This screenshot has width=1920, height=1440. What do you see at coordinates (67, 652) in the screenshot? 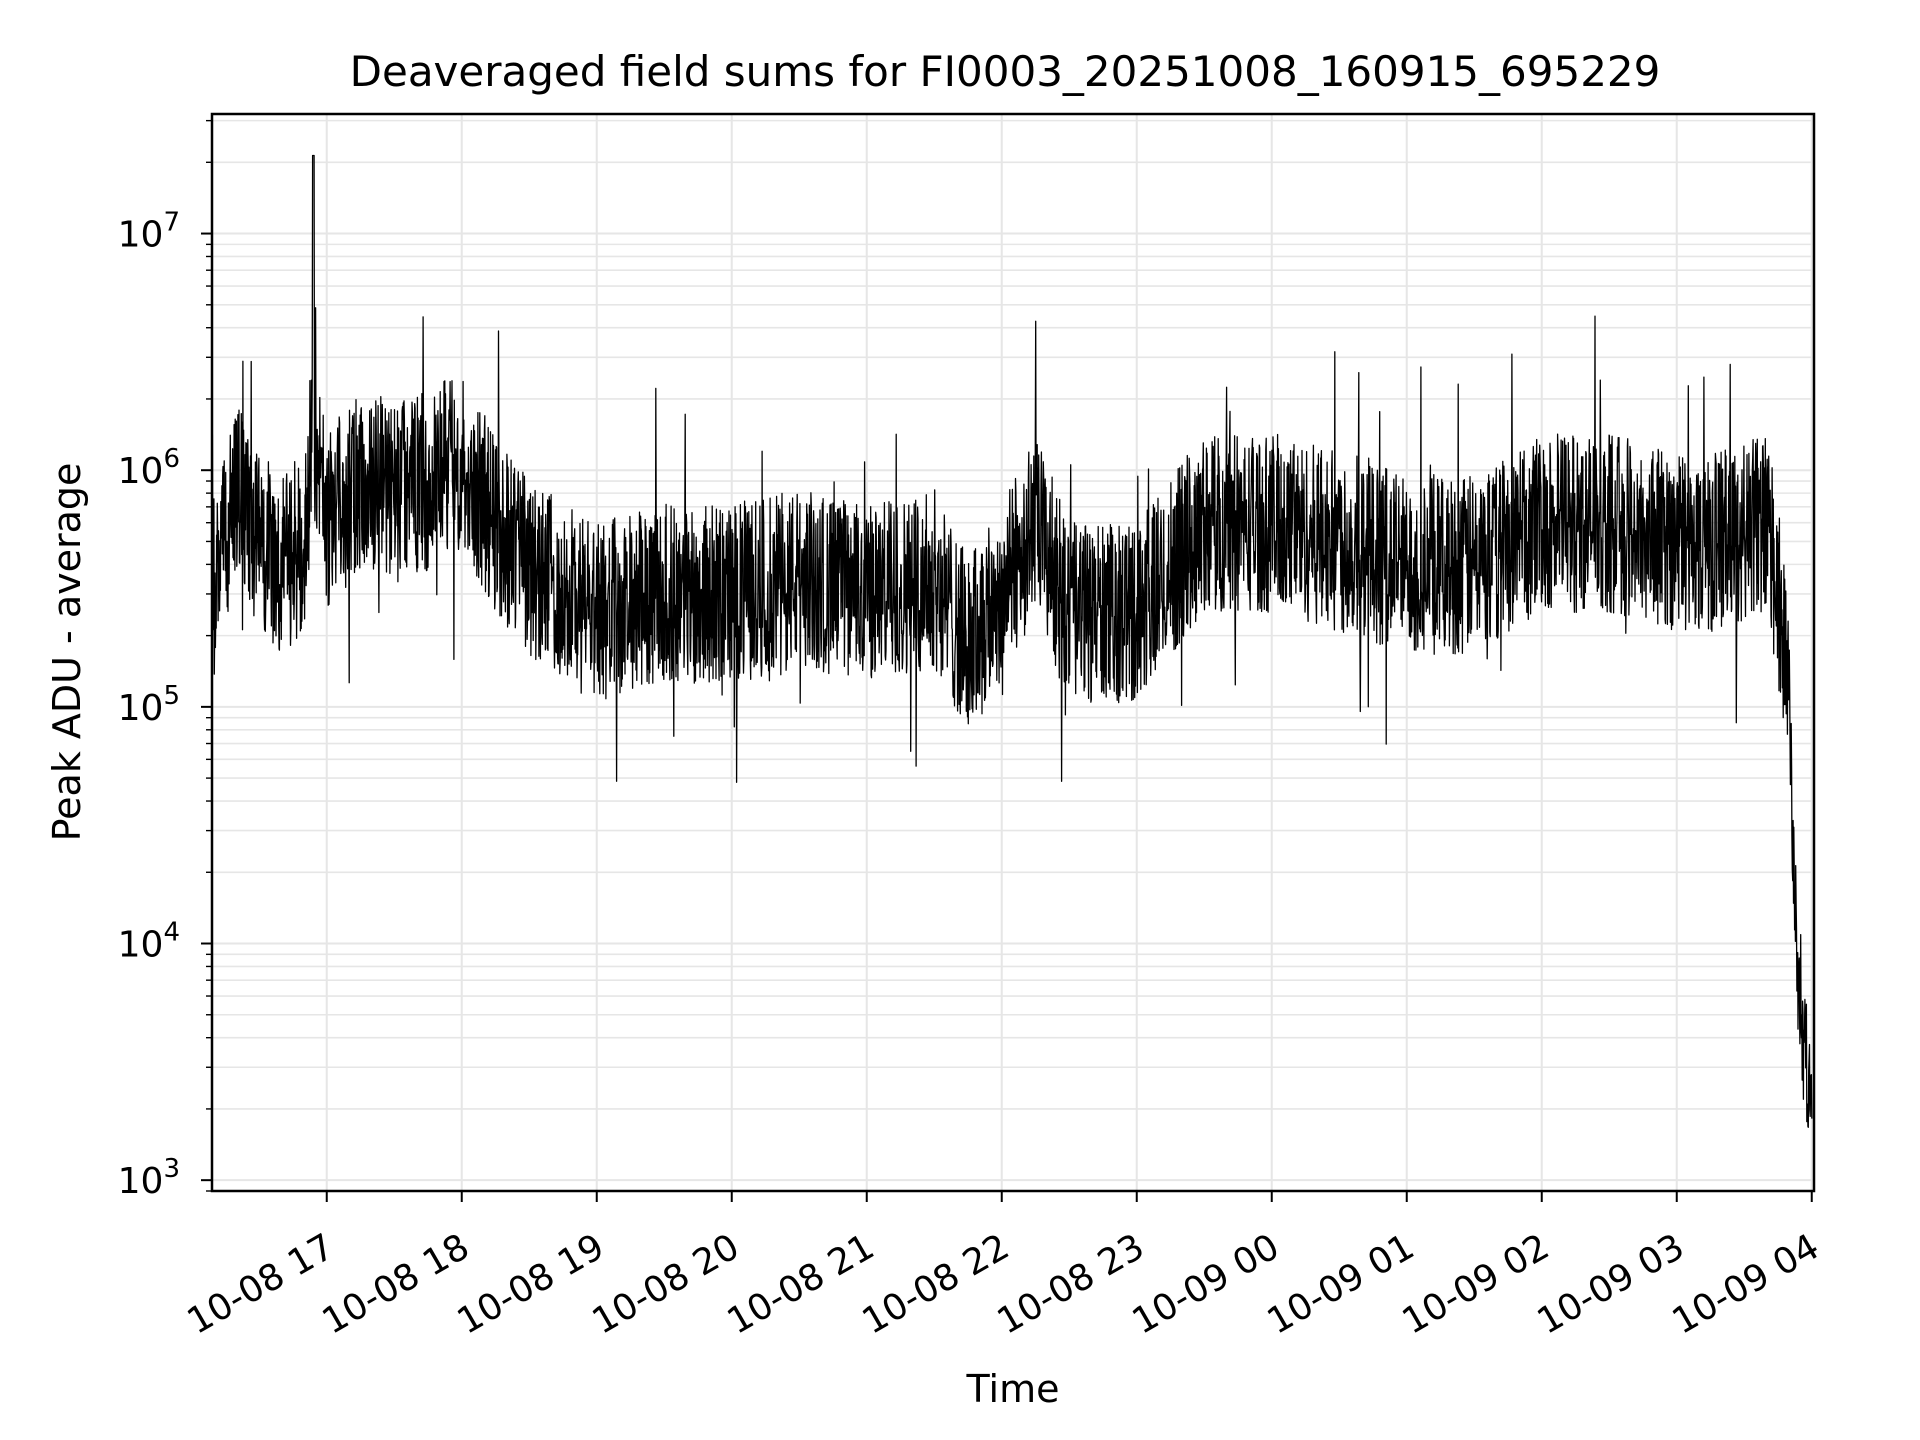
I see `y-axis-label: Peak ADU - average` at bounding box center [67, 652].